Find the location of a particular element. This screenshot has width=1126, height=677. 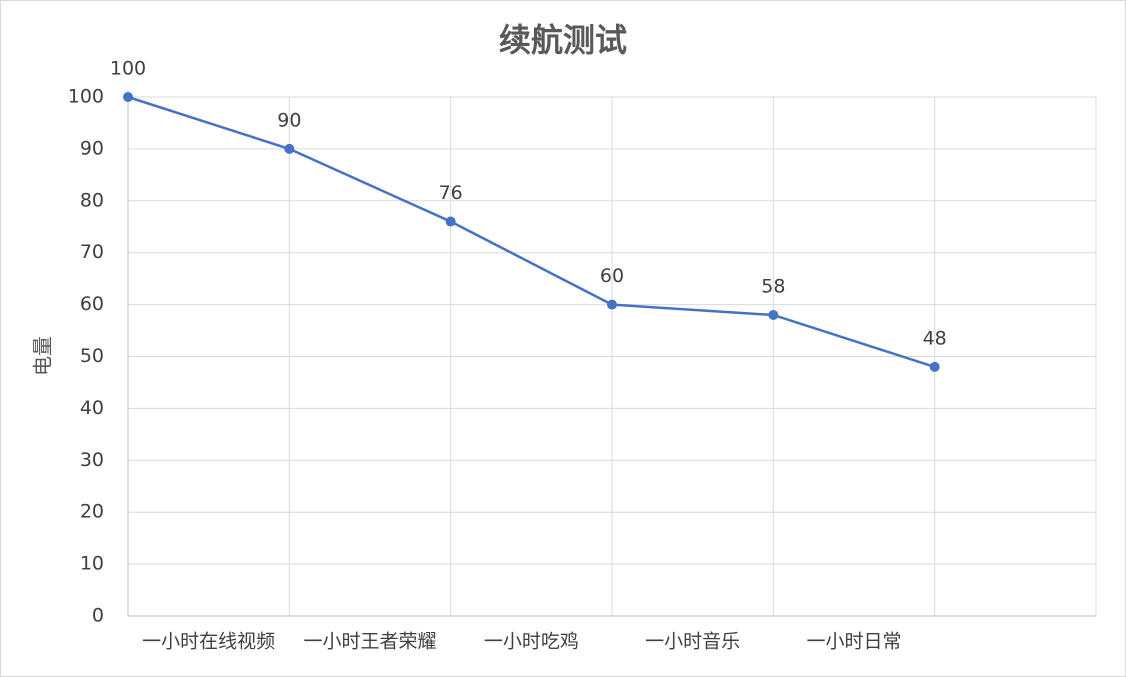

y-tick-label: 0 is located at coordinates (98, 616).